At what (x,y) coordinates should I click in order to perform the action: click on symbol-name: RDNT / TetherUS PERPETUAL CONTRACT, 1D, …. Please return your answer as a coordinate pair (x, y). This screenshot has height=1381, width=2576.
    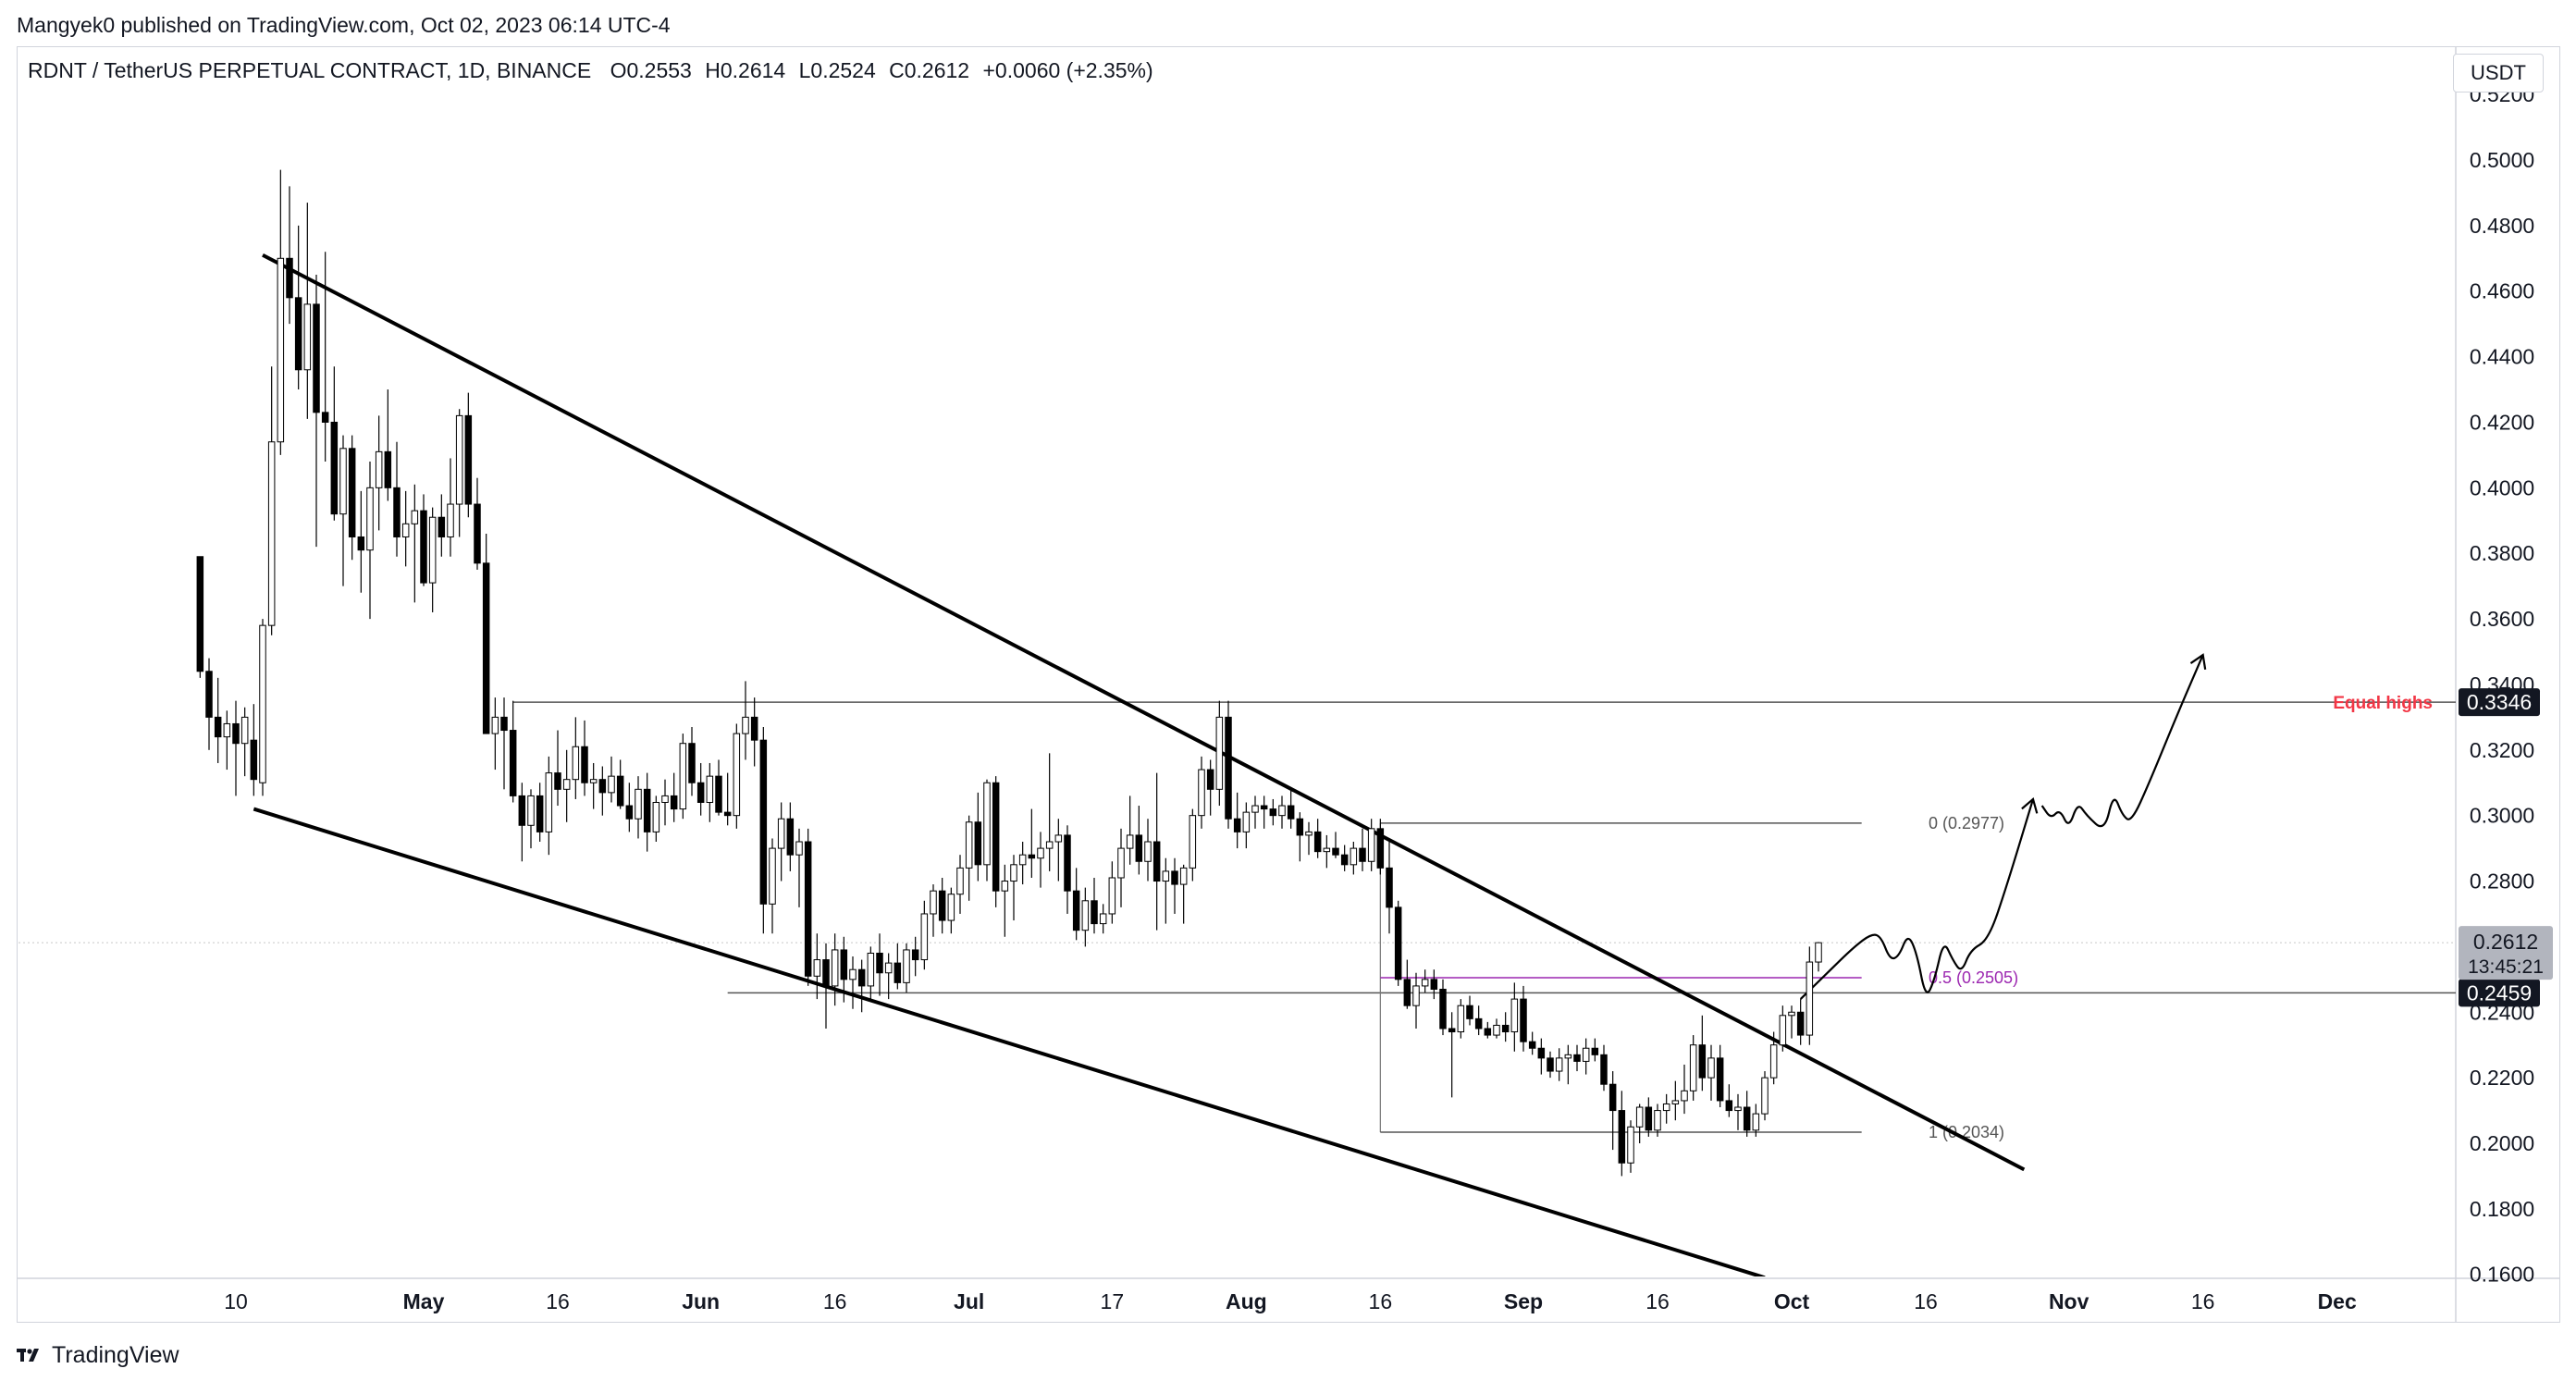
    Looking at the image, I should click on (310, 70).